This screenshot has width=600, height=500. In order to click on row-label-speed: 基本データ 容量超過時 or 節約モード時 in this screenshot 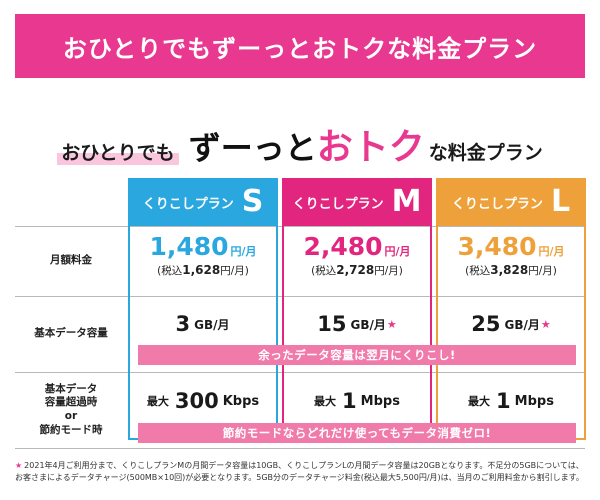, I will do `click(71, 410)`.